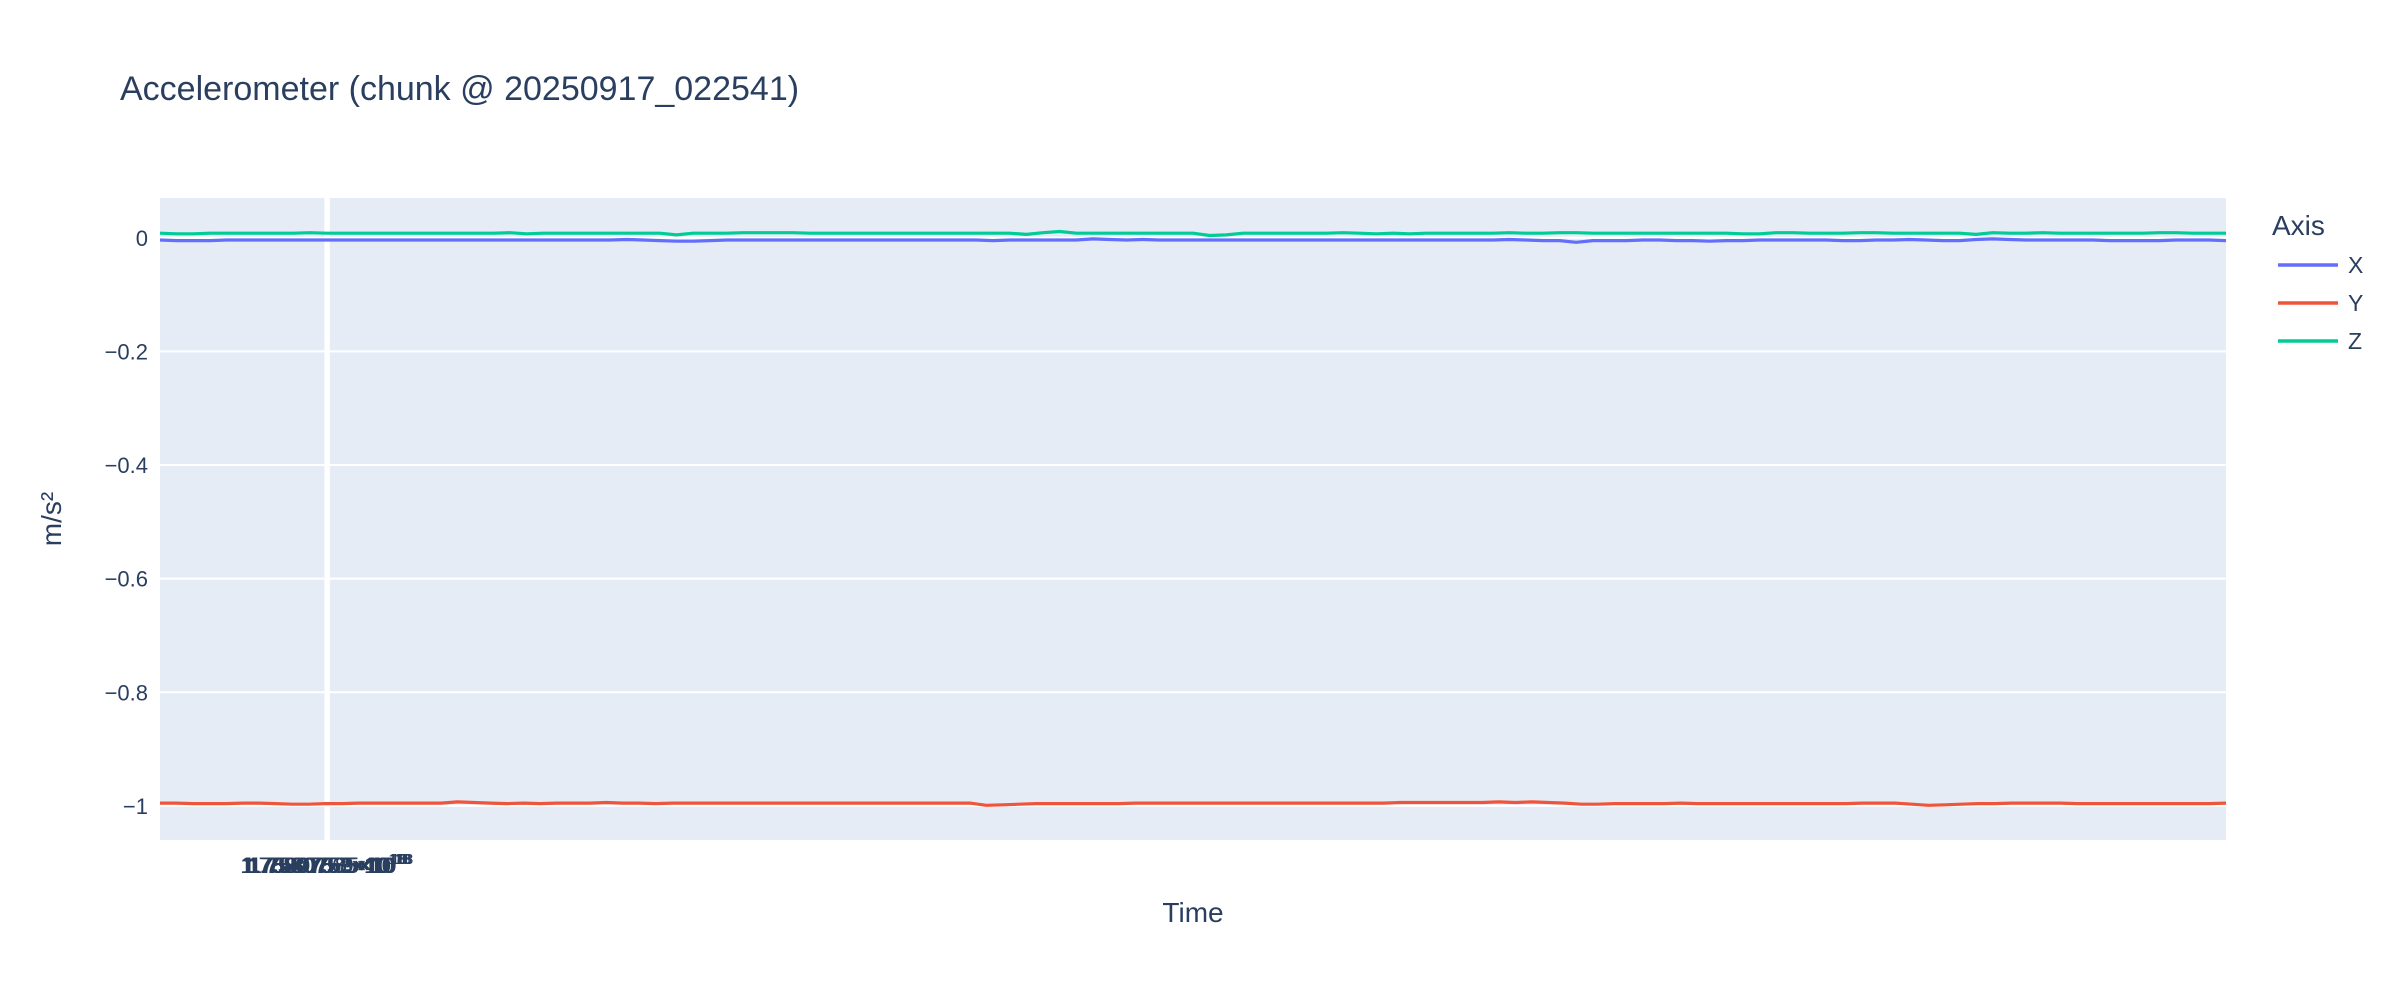 The width and height of the screenshot is (2400, 1000). Describe the element at coordinates (1193, 240) in the screenshot. I see `series-line-x` at that location.